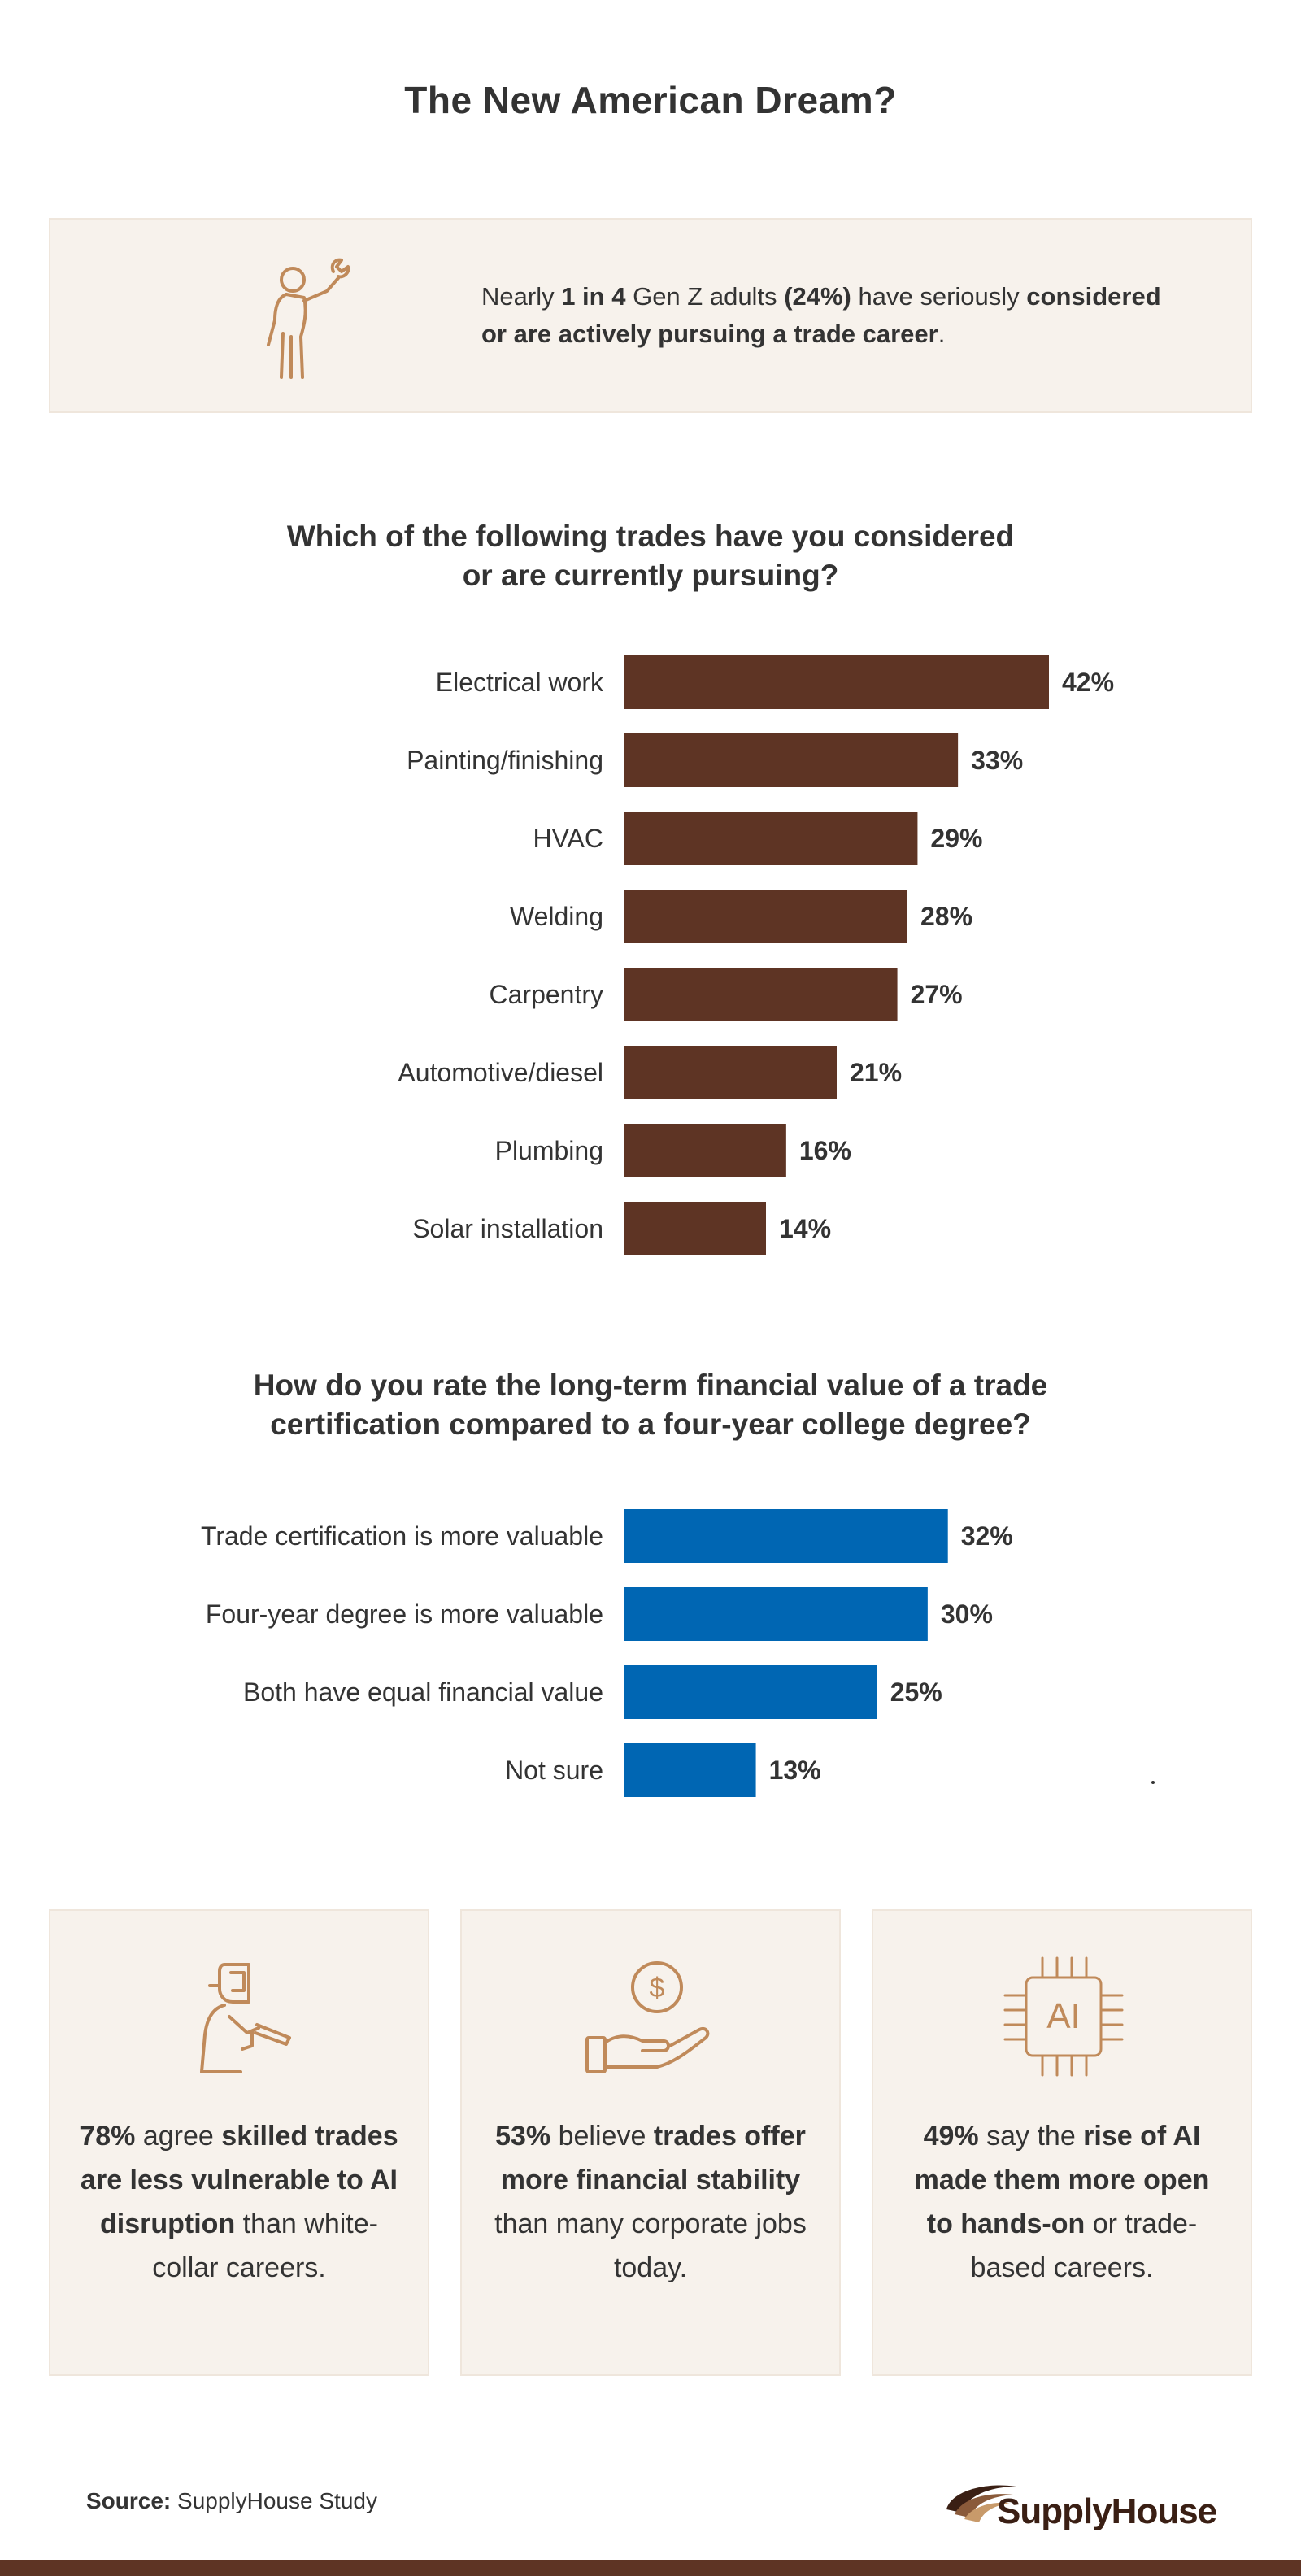 The width and height of the screenshot is (1301, 2576). Describe the element at coordinates (520, 683) in the screenshot. I see `trade-label-electrical-work: Electrical work` at that location.